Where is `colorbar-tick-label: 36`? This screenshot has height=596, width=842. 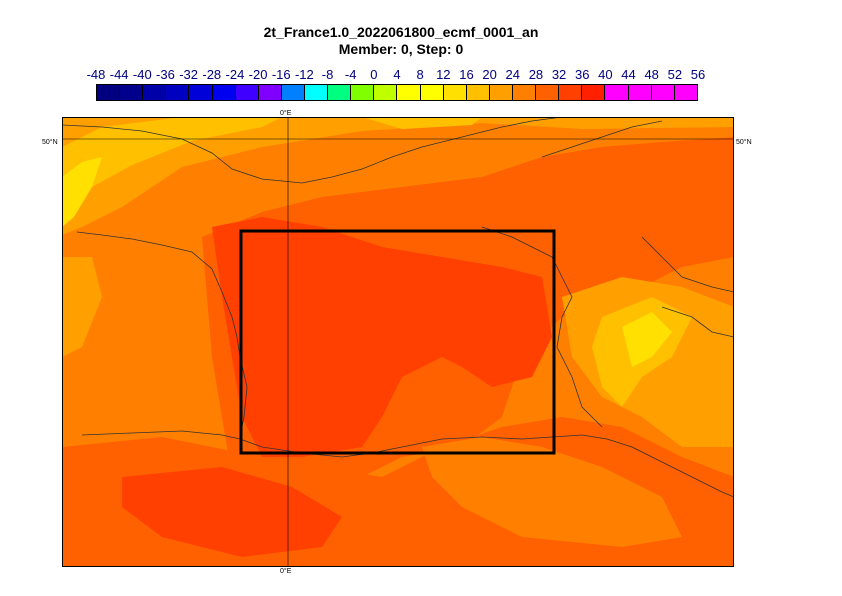
colorbar-tick-label: 36 is located at coordinates (582, 74).